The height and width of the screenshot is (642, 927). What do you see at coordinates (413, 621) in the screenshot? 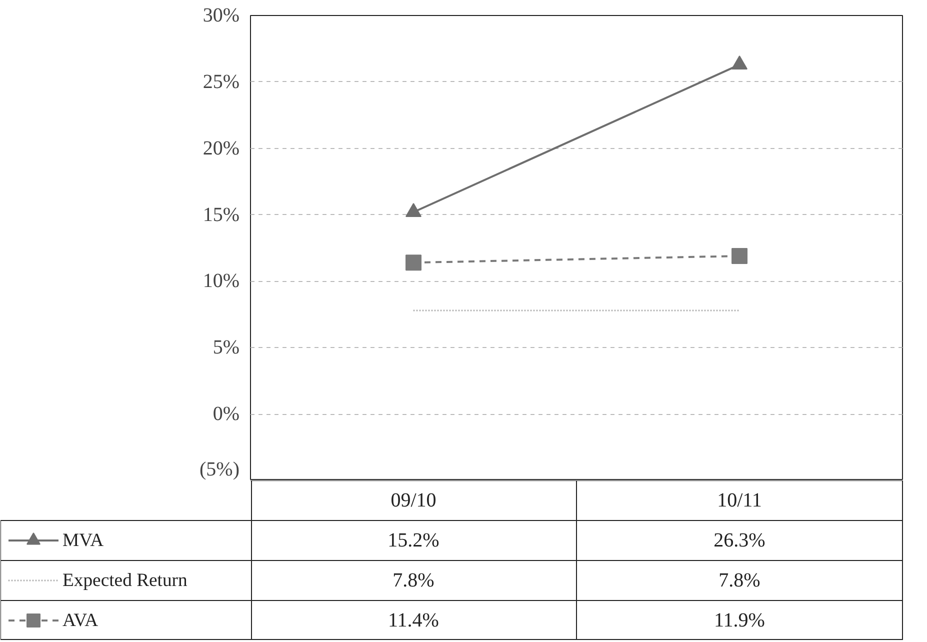
I see `data-label: 11.4%` at bounding box center [413, 621].